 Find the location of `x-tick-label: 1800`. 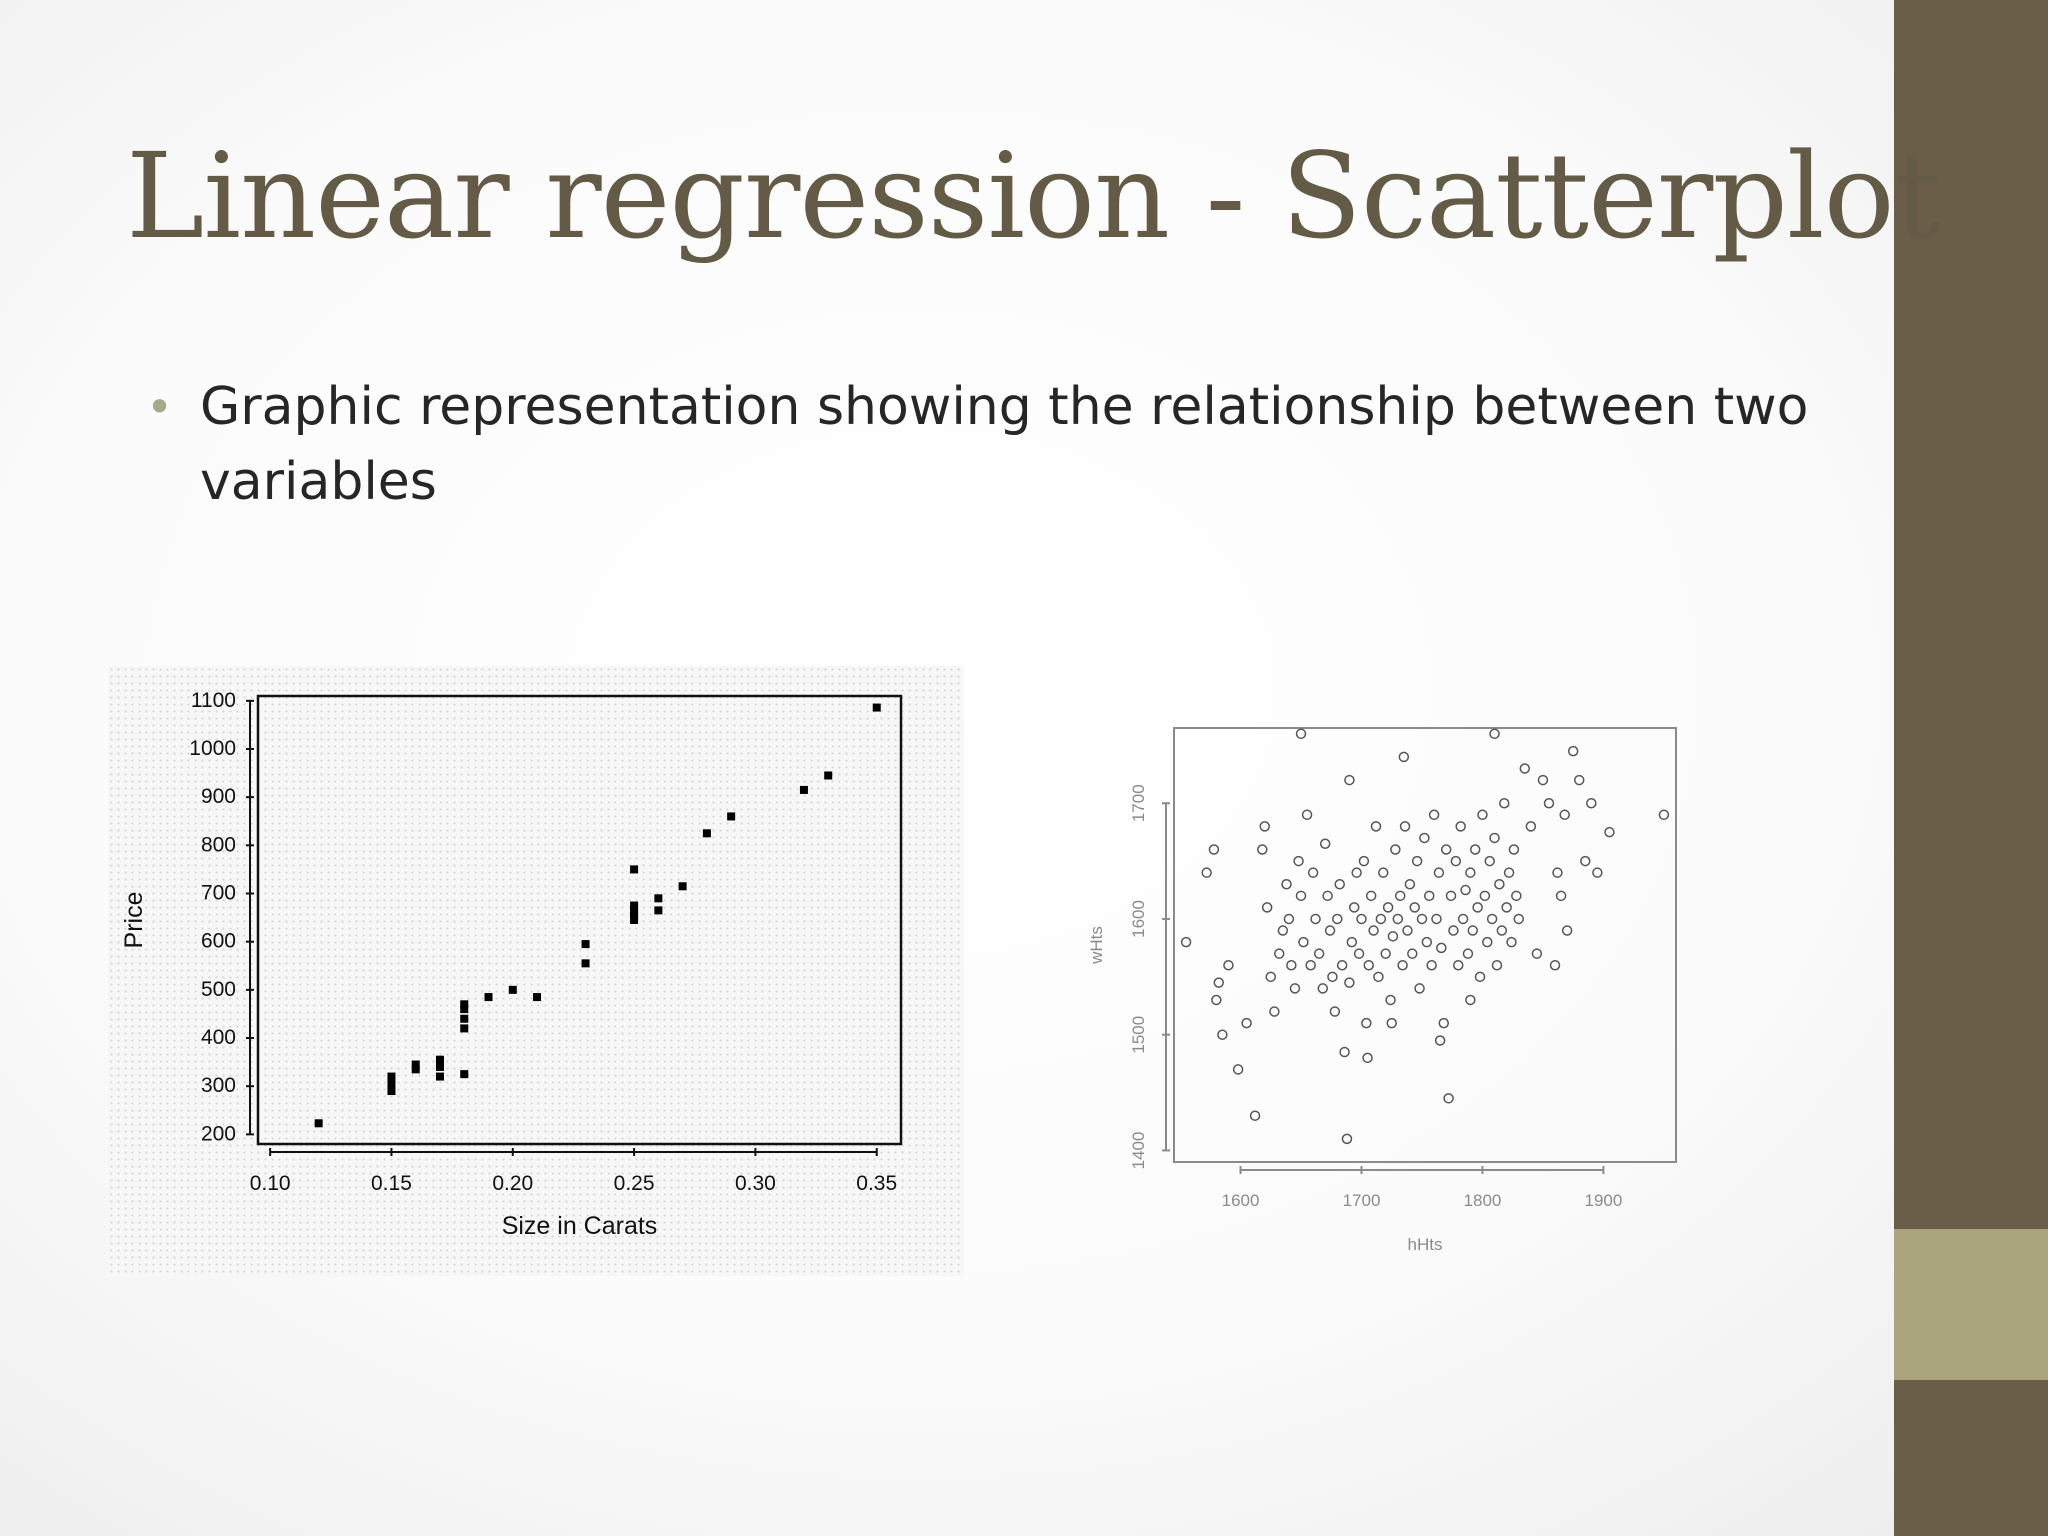

x-tick-label: 1800 is located at coordinates (1483, 1200).